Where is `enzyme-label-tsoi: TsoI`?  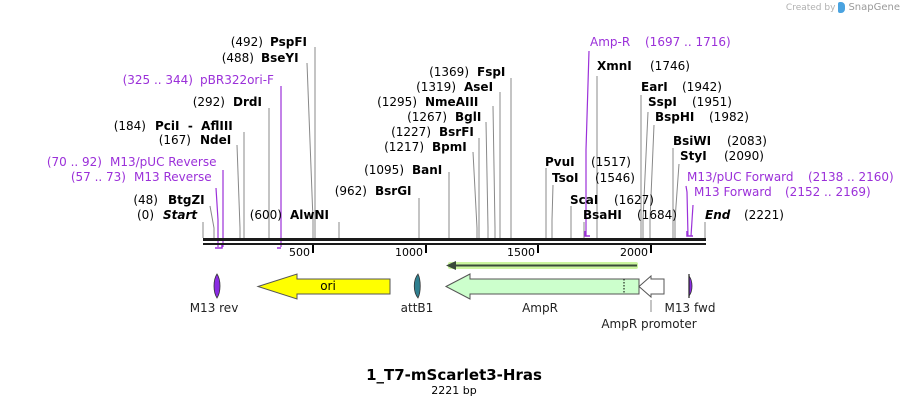 enzyme-label-tsoi: TsoI is located at coordinates (565, 178).